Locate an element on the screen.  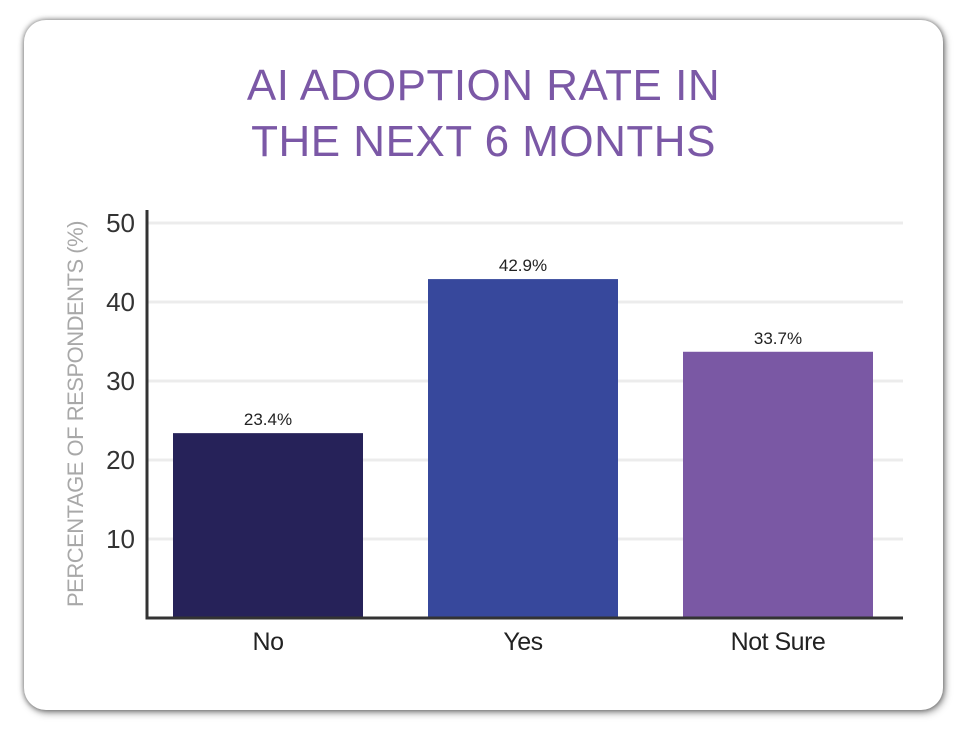
data-label-yes: 42.9% is located at coordinates (523, 265).